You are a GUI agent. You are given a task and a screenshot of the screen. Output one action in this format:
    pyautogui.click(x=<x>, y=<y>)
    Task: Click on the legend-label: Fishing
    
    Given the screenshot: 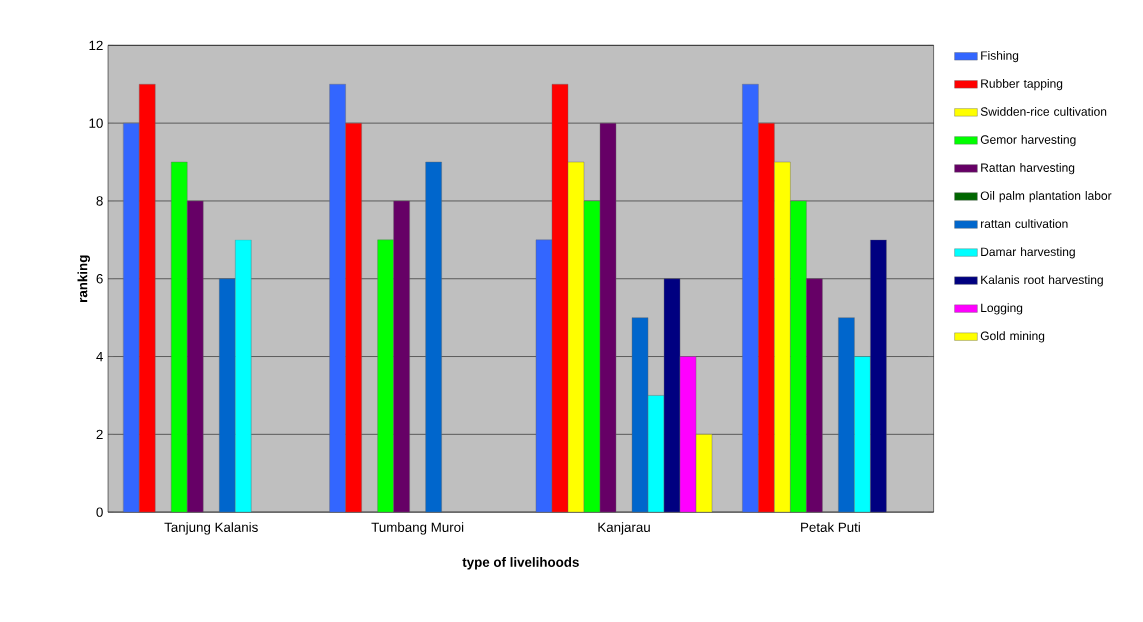 What is the action you would take?
    pyautogui.click(x=1000, y=57)
    